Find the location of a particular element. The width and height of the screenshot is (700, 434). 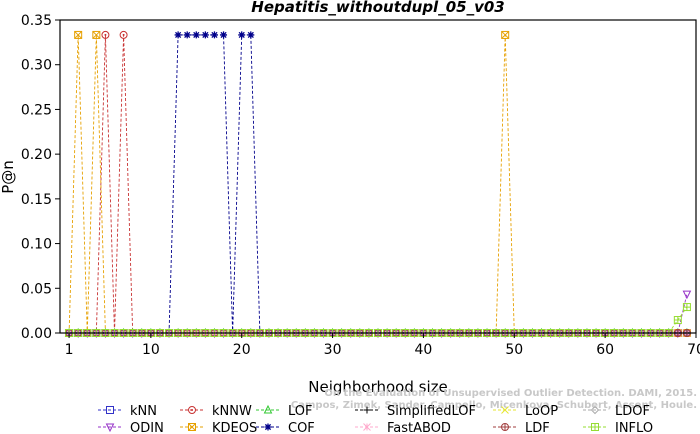

legend-label-LDOF: LDOF is located at coordinates (632, 411).